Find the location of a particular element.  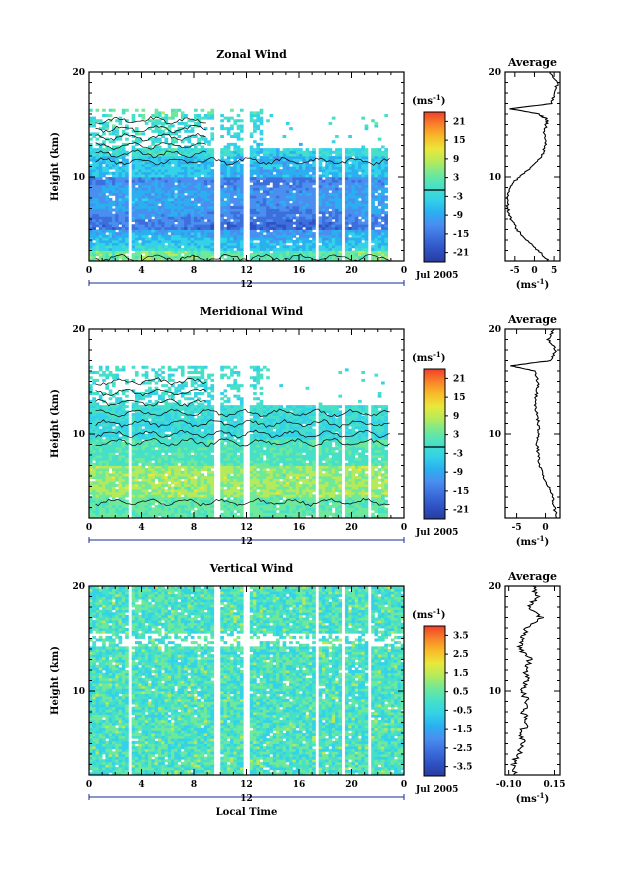

profile-title: Average is located at coordinates (532, 62).